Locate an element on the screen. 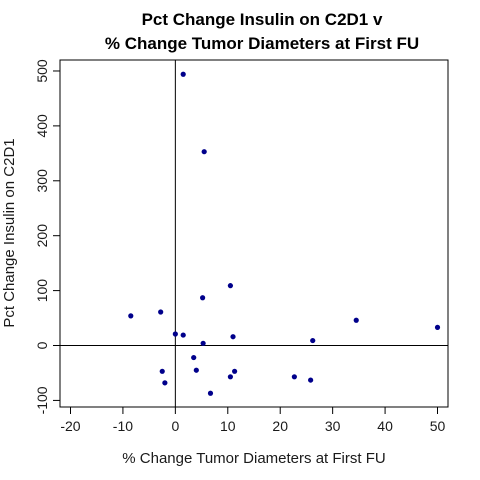 This screenshot has height=480, width=480. y-tick-label: 0 is located at coordinates (42, 345).